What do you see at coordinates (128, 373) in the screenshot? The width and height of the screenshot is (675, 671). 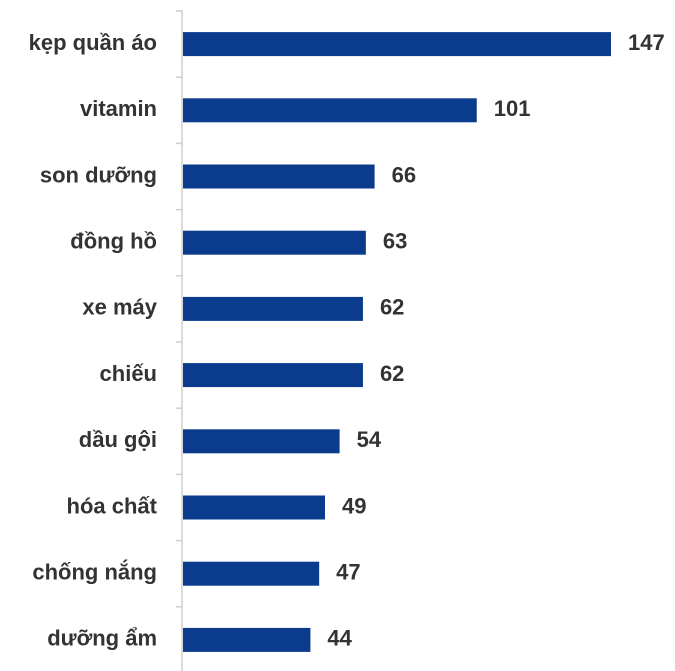 I see `category-label: chiếu` at bounding box center [128, 373].